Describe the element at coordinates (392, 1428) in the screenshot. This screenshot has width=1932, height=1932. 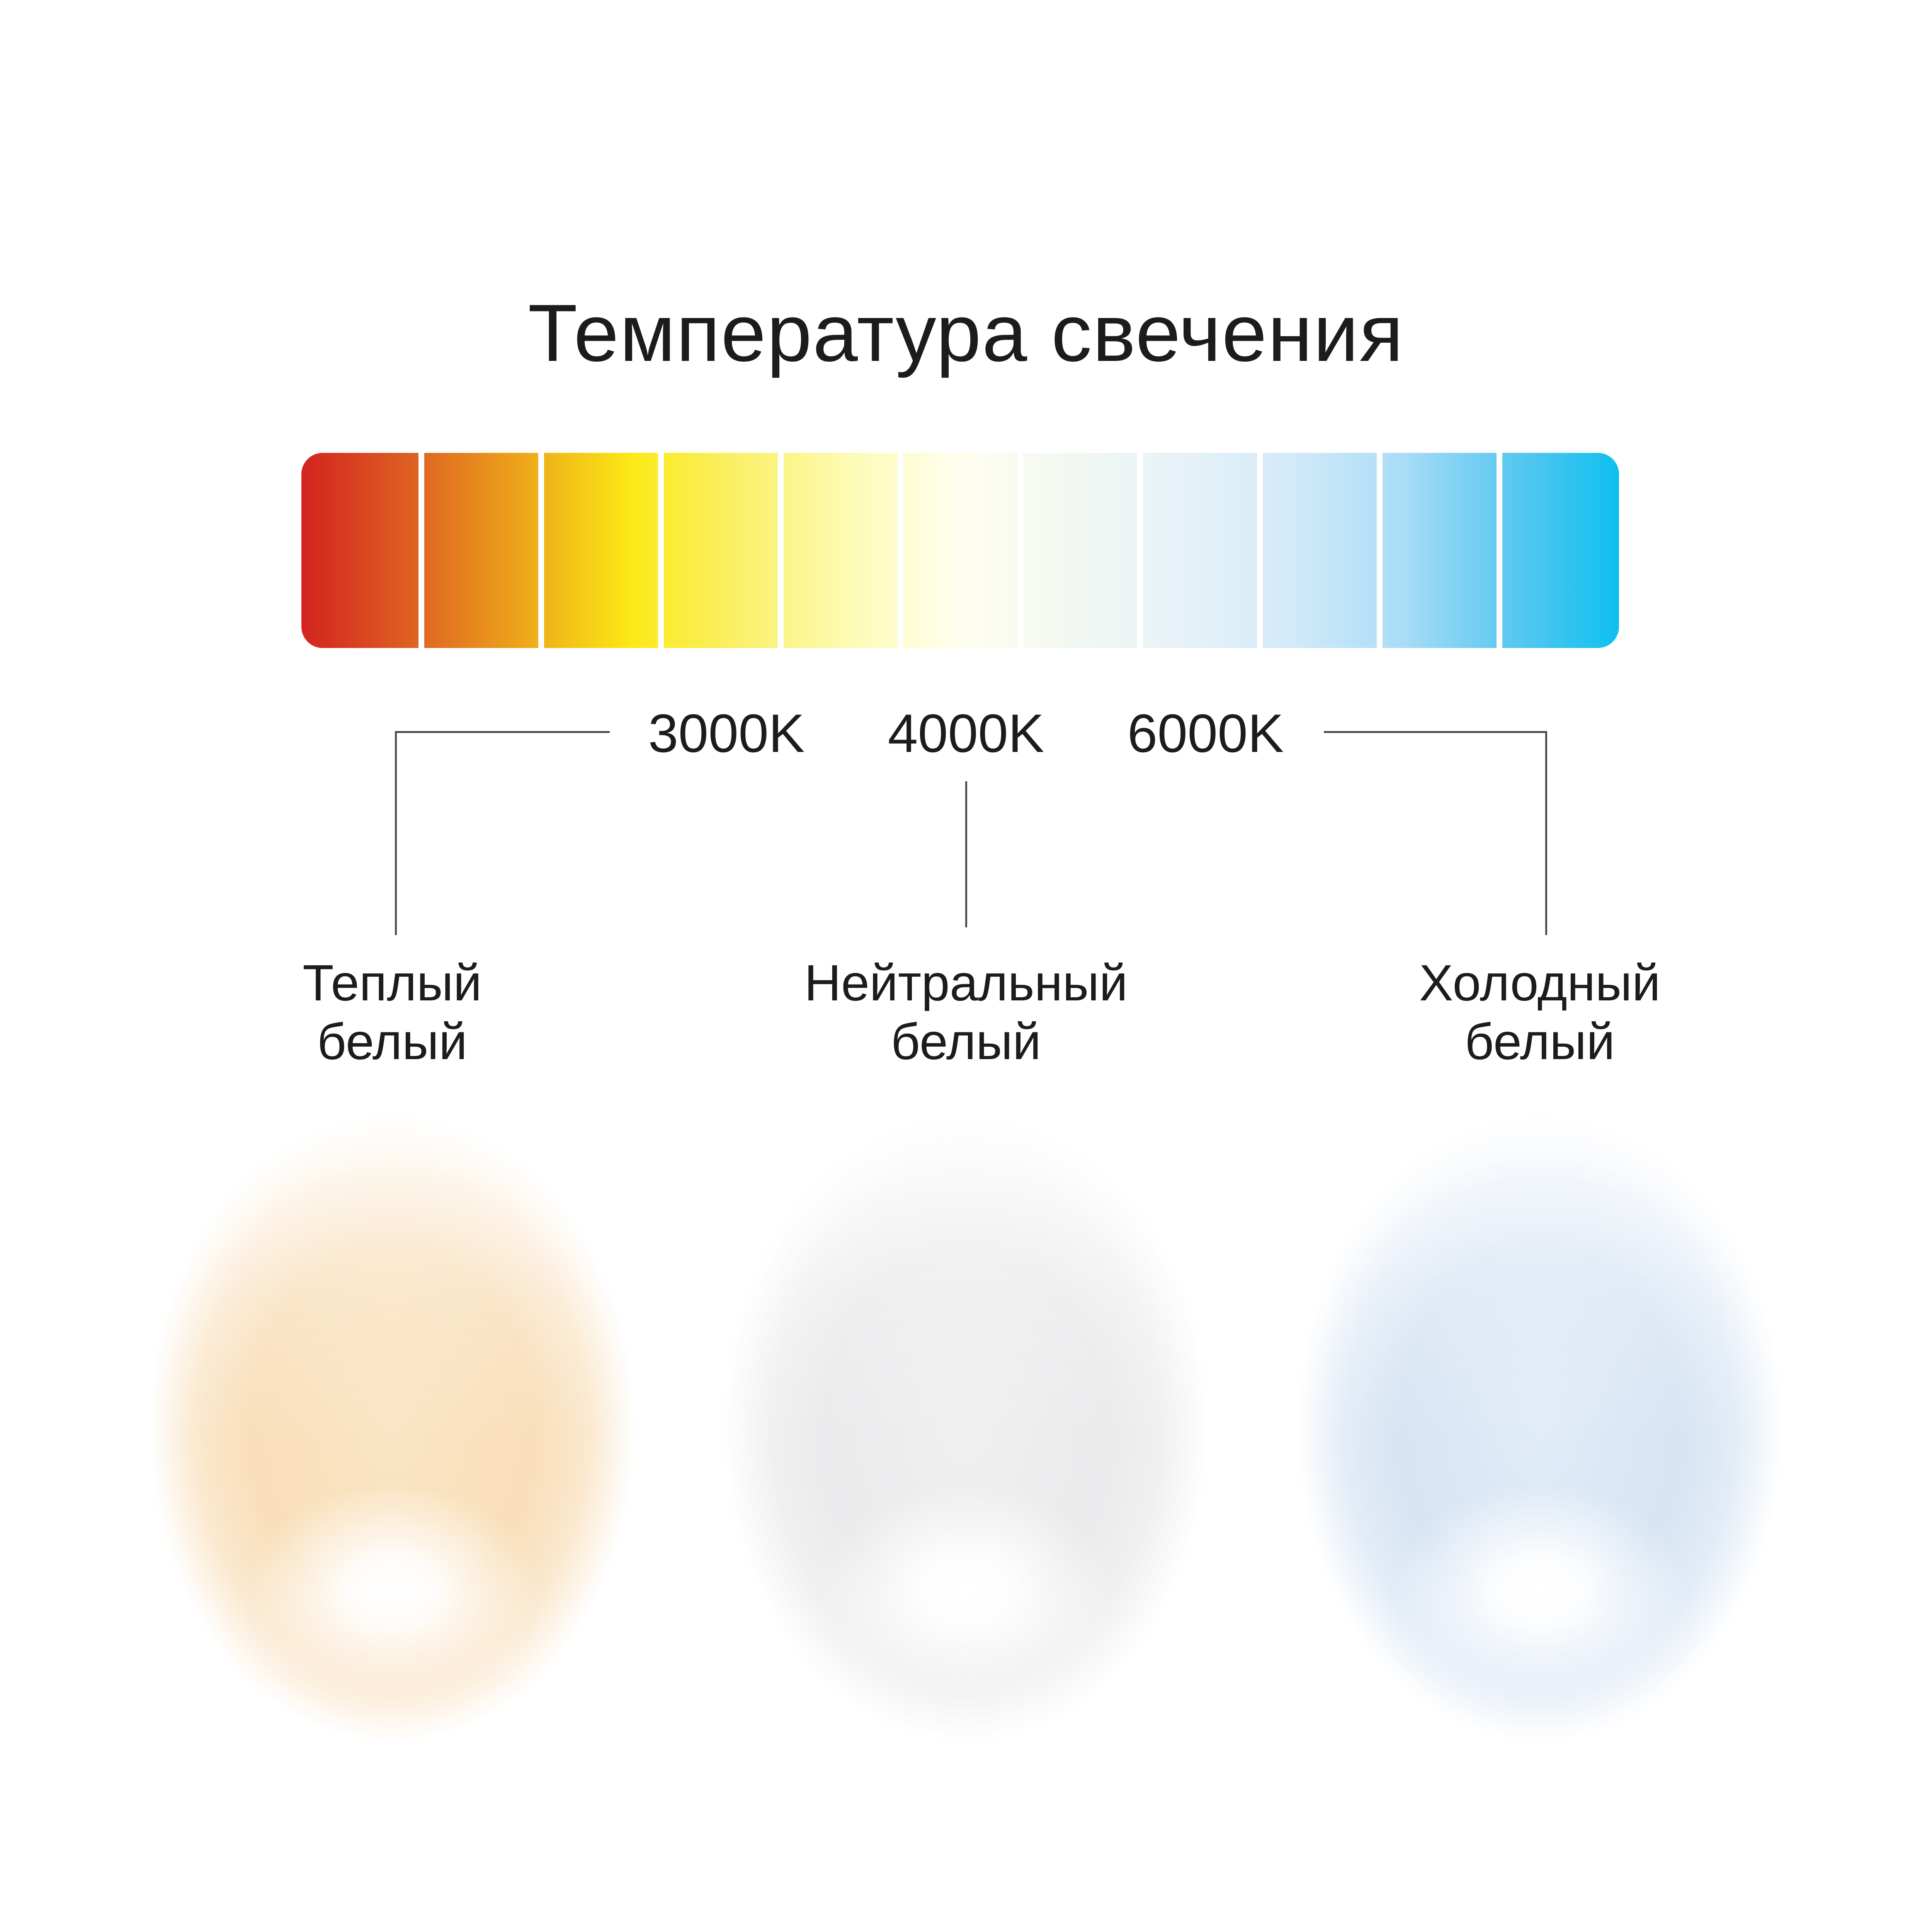
I see `glow-warm-white` at that location.